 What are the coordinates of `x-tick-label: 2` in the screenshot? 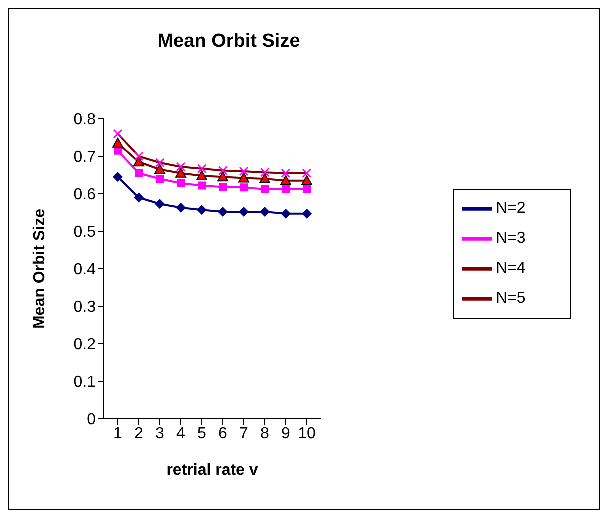 It's located at (139, 433).